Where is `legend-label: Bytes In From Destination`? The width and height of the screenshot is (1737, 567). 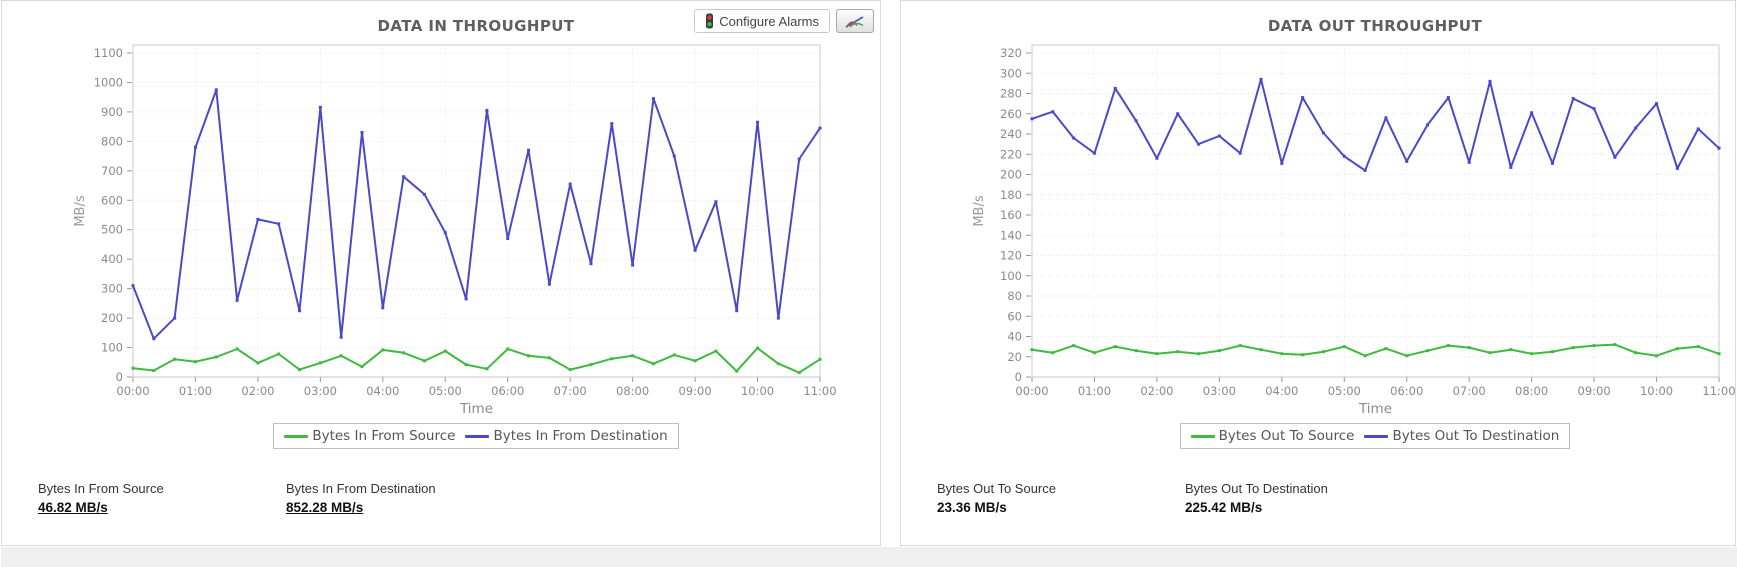
legend-label: Bytes In From Destination is located at coordinates (580, 436).